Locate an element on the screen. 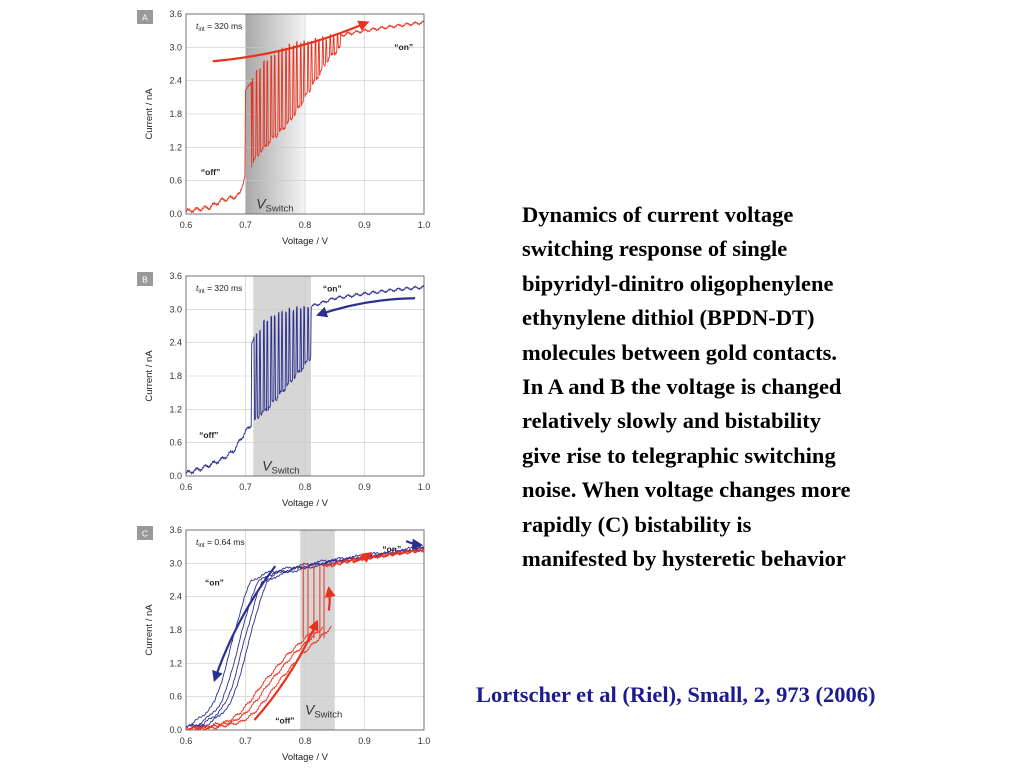 This screenshot has height=770, width=1024. caption-line: In A and B the voltage is changed is located at coordinates (682, 387).